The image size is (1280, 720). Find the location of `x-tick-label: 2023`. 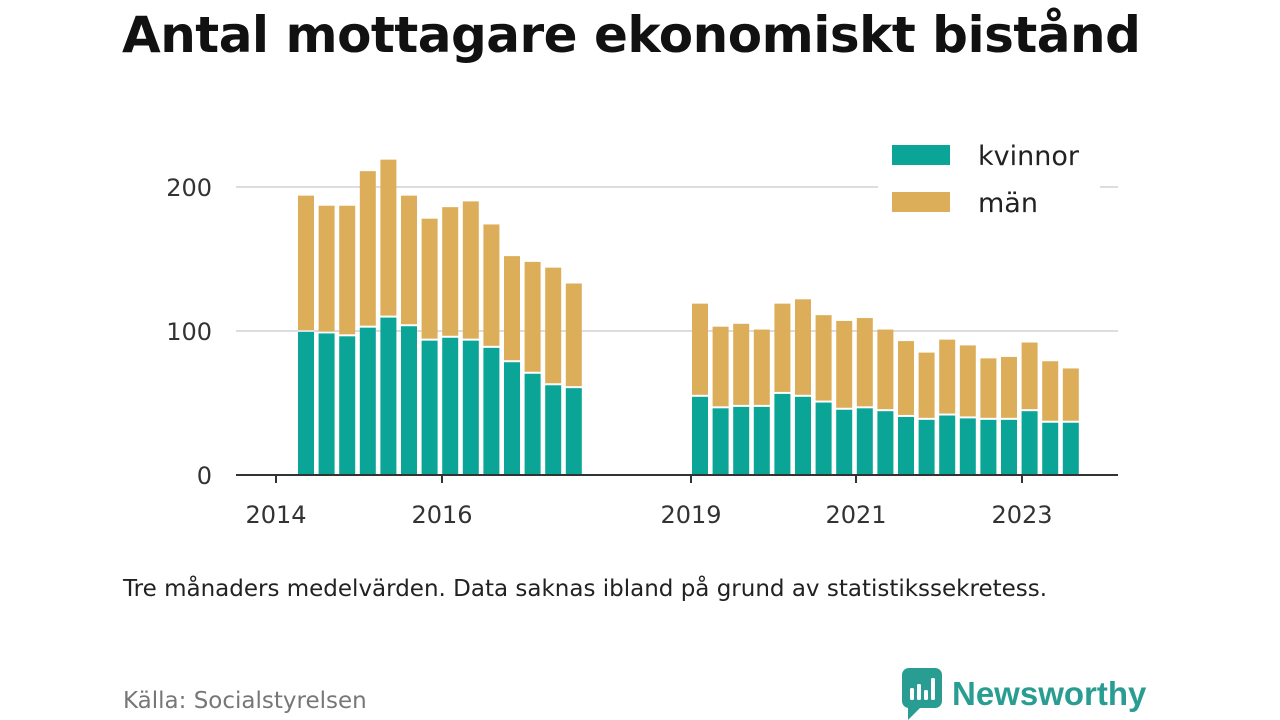

x-tick-label: 2023 is located at coordinates (1021, 515).